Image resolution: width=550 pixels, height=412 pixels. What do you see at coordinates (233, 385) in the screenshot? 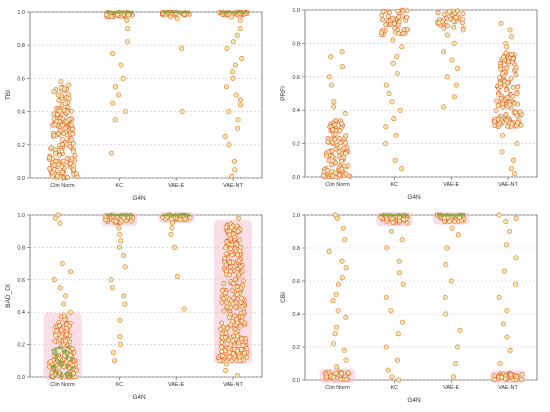
I see `x-tick-label-vae-nt: VAE-NT` at bounding box center [233, 385].